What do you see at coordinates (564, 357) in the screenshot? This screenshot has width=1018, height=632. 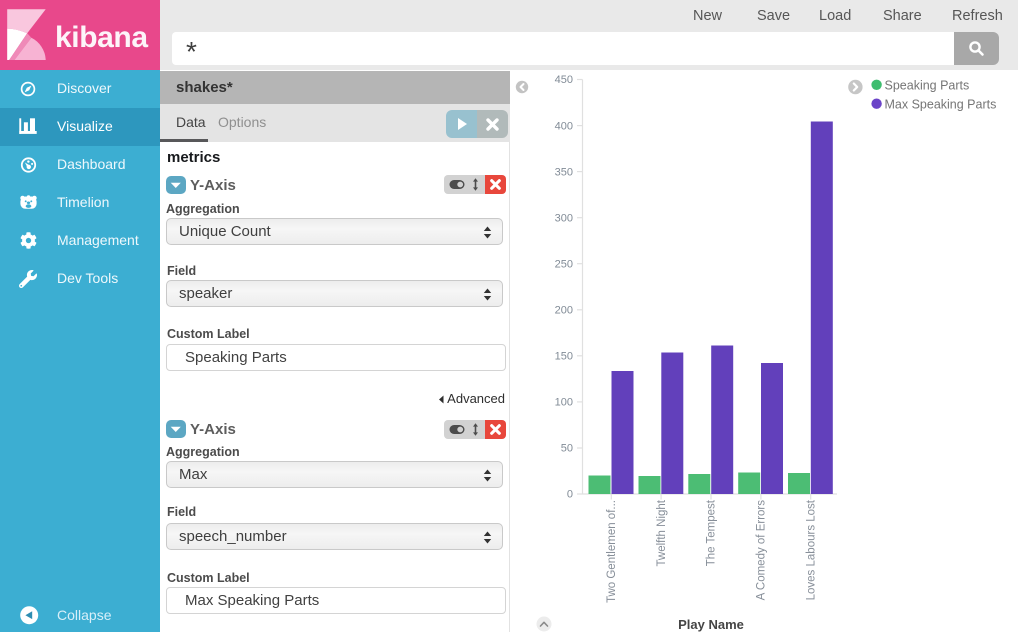 I see `svg-text: 150` at bounding box center [564, 357].